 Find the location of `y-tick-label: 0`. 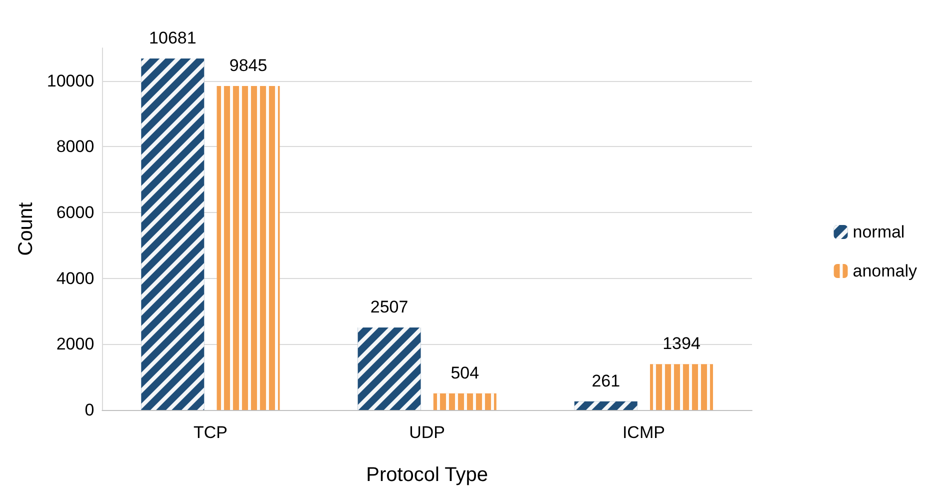

y-tick-label: 0 is located at coordinates (89, 410).